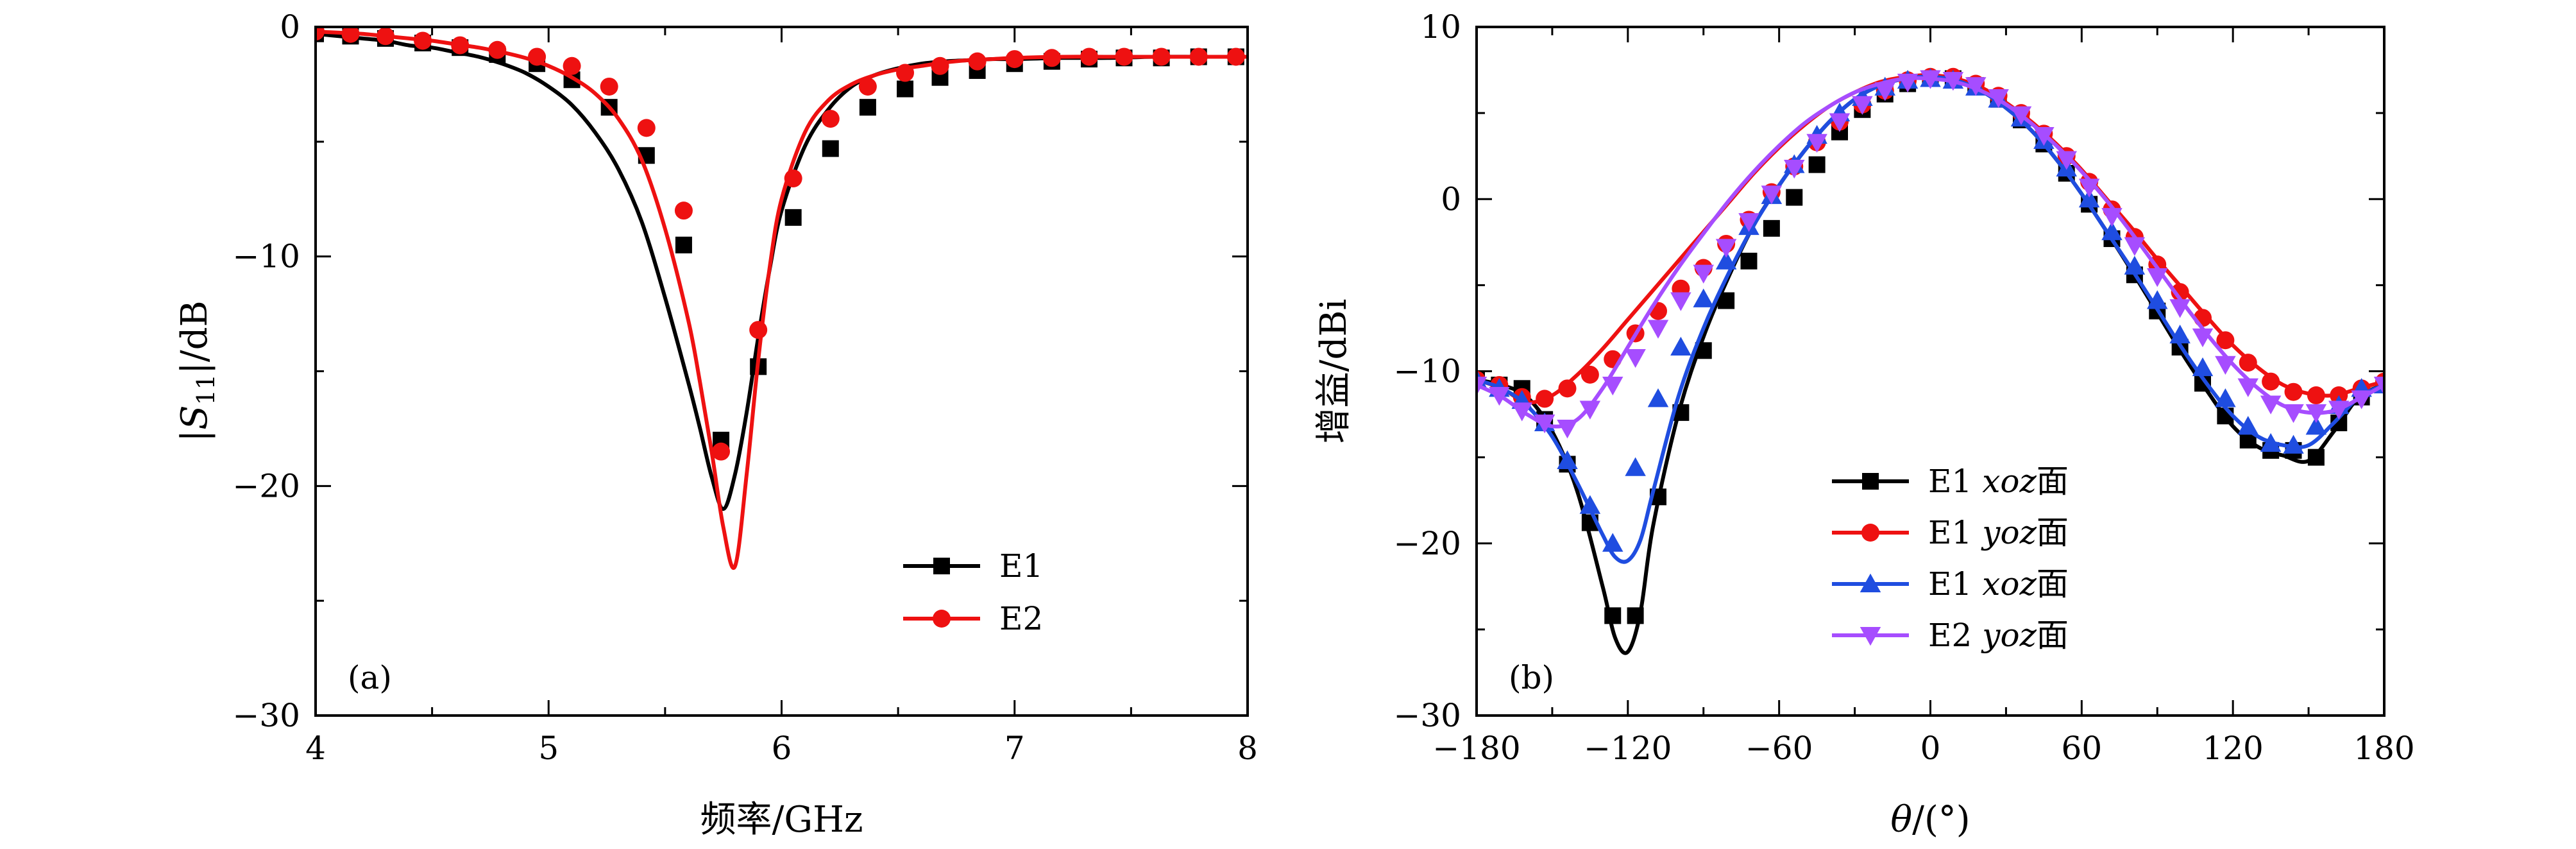  What do you see at coordinates (1901, 820) in the screenshot?
I see `x-axis-label-b-var: θ` at bounding box center [1901, 820].